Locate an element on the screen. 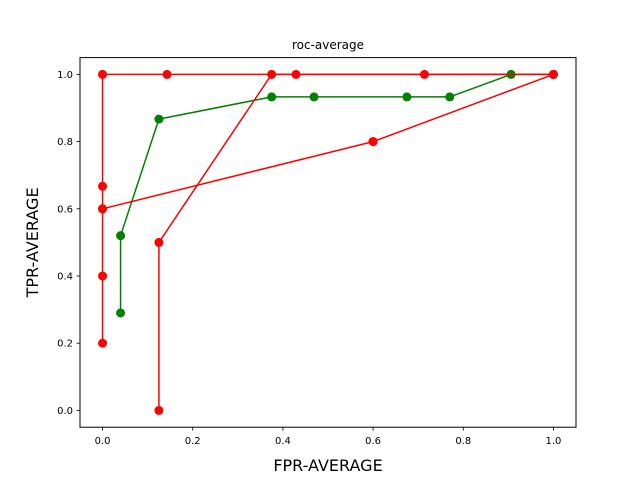 This screenshot has height=480, width=640. y-tick-label: 0.6 is located at coordinates (65, 209).